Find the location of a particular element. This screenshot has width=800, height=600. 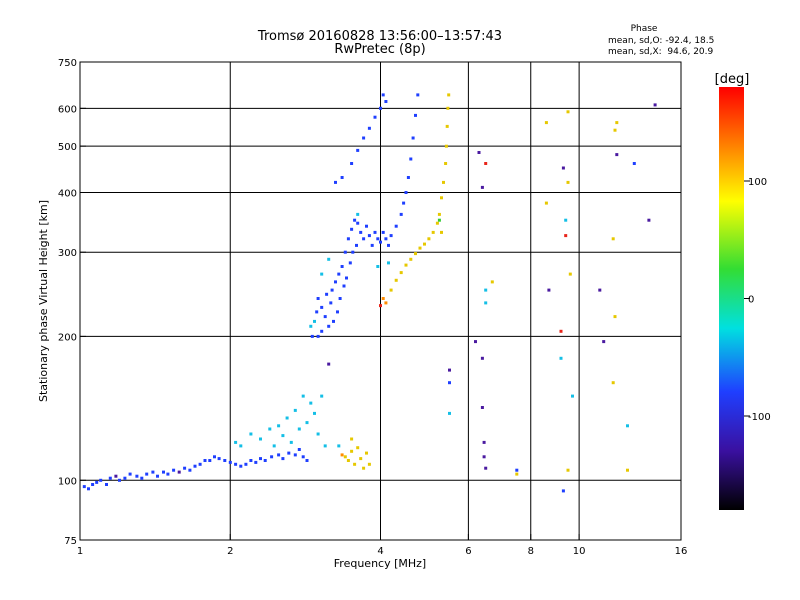

y-tick-label: 300 is located at coordinates (67, 253).